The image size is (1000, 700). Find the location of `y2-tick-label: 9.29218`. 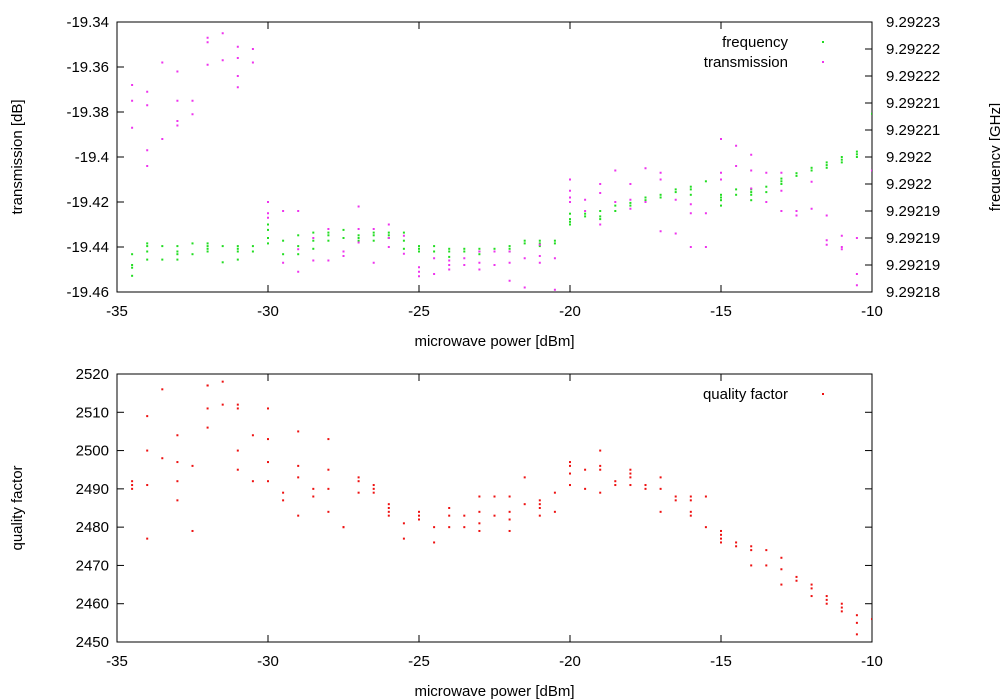

y2-tick-label: 9.29218 is located at coordinates (913, 292).